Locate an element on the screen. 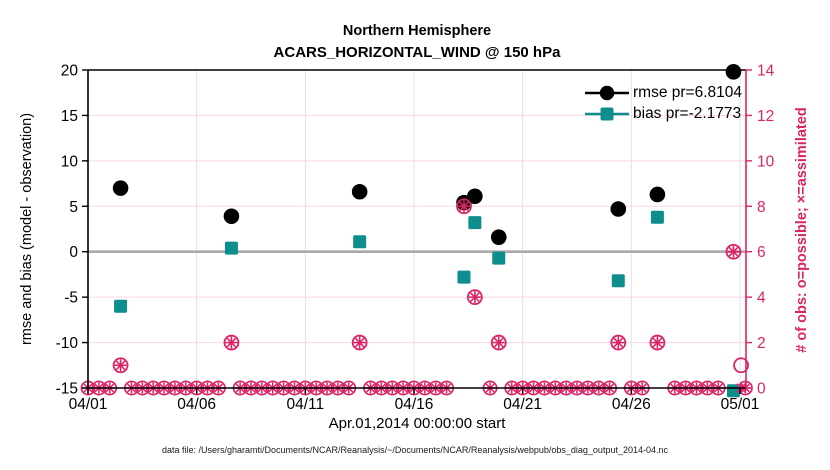 This screenshot has height=470, width=830. right-tick-label: 6 is located at coordinates (761, 252).